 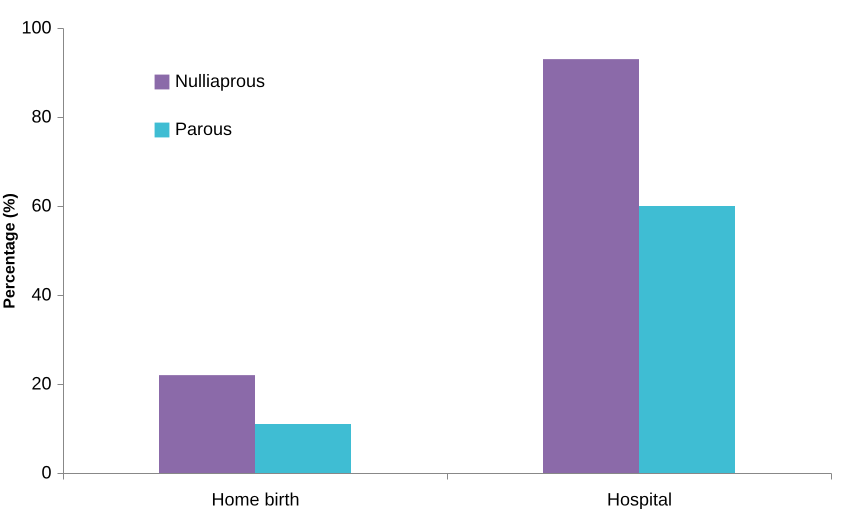 I want to click on y-tick-label: 60, so click(x=41, y=206).